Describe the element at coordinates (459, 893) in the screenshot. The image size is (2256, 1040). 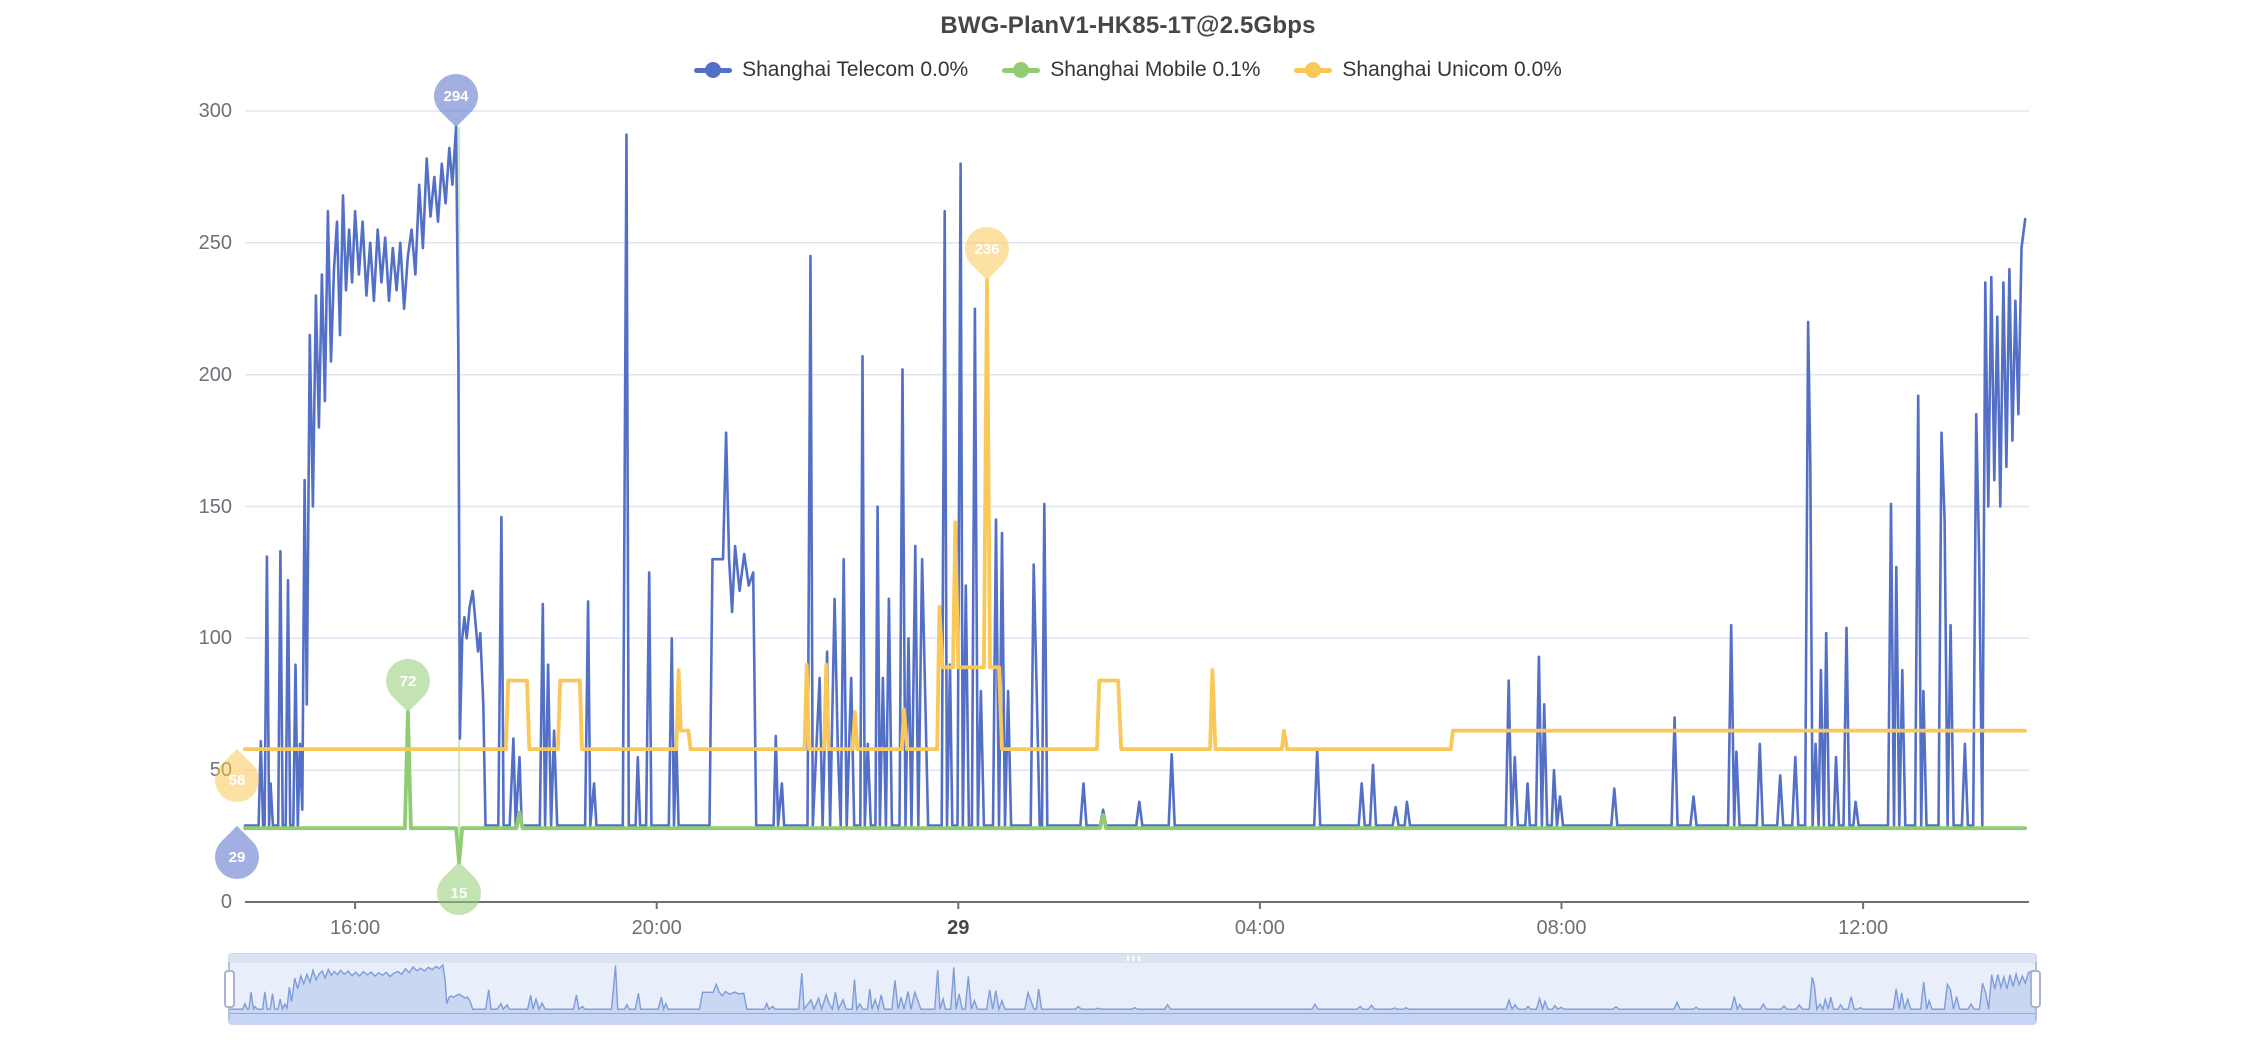
I see `marker-pin-value: 15` at that location.